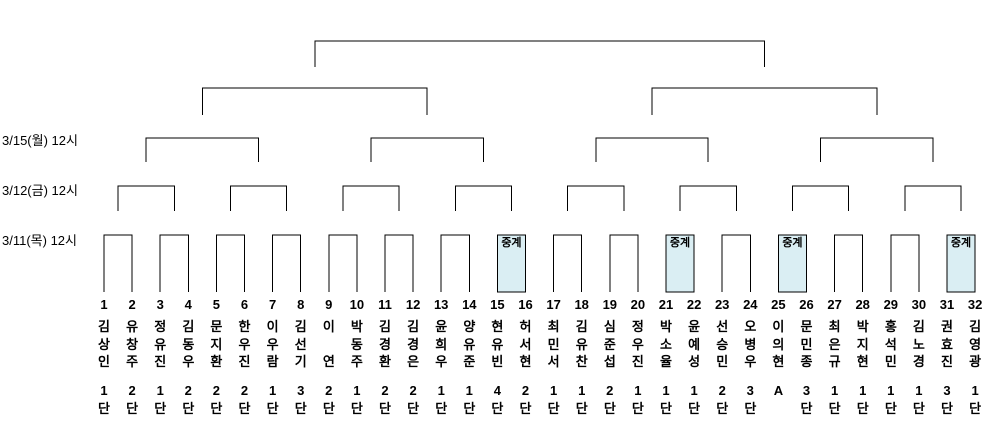 Image resolution: width=1008 pixels, height=441 pixels. I want to click on player-column: 23 선 승 민 2 단, so click(722, 362).